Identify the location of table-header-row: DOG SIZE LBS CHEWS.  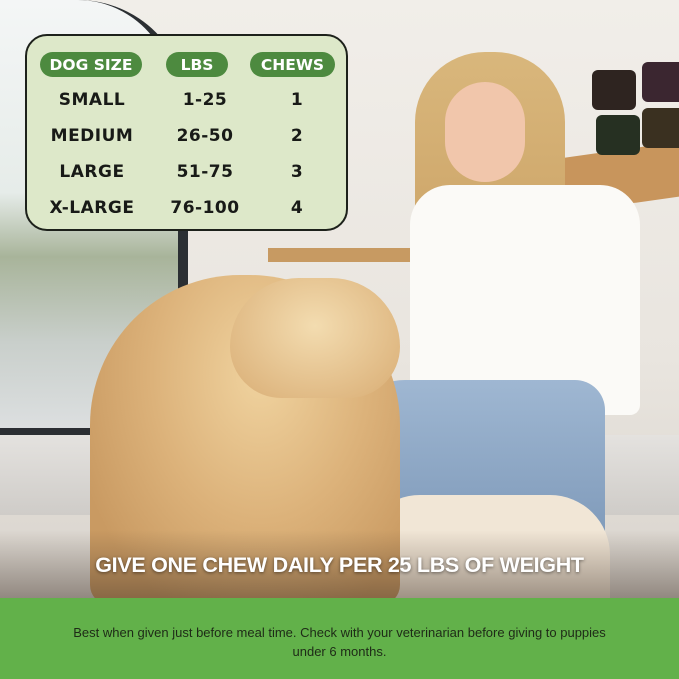
(186, 67).